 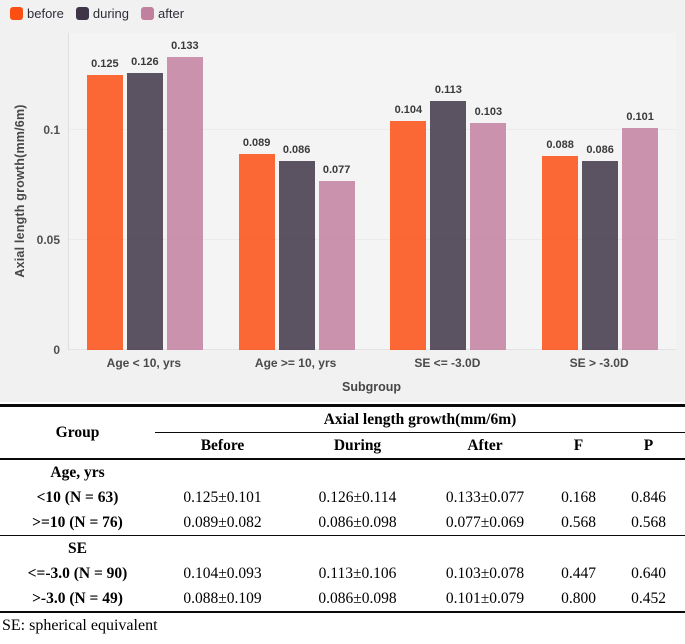 I want to click on table-spanner-header: Axial length growth(mm/6m), so click(x=420, y=419).